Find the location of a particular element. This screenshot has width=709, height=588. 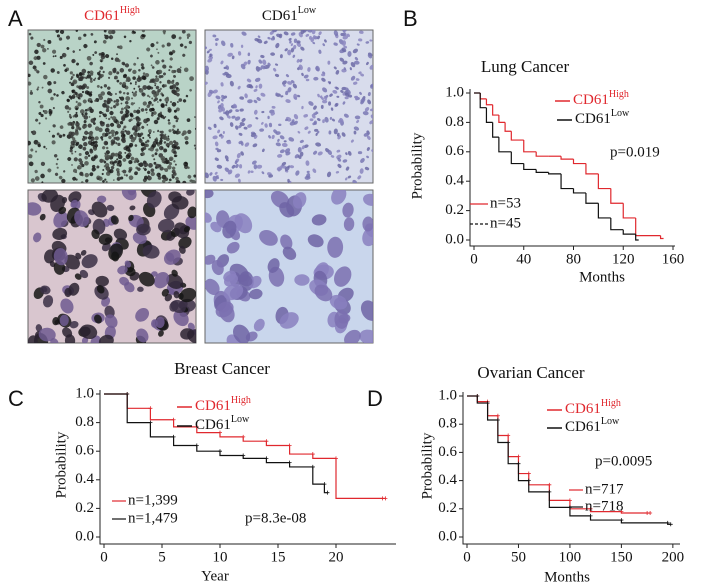

histology-image is located at coordinates (112, 266).